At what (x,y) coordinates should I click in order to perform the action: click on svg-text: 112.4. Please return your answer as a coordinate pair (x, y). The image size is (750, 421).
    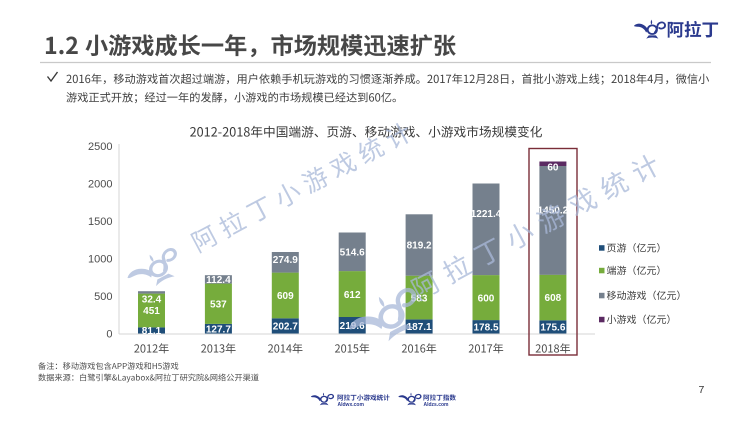
    Looking at the image, I should click on (218, 280).